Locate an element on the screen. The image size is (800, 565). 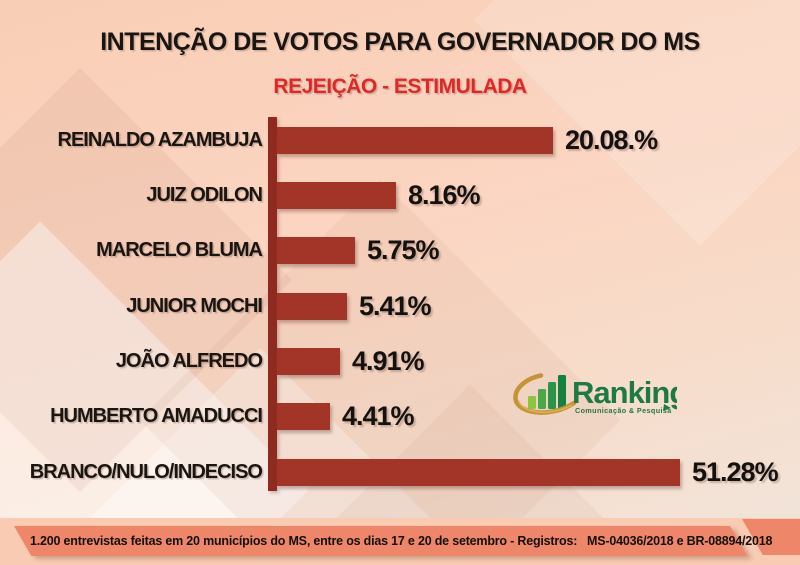
candidate-label: BRANCO/NULO/INDECISO is located at coordinates (146, 472).